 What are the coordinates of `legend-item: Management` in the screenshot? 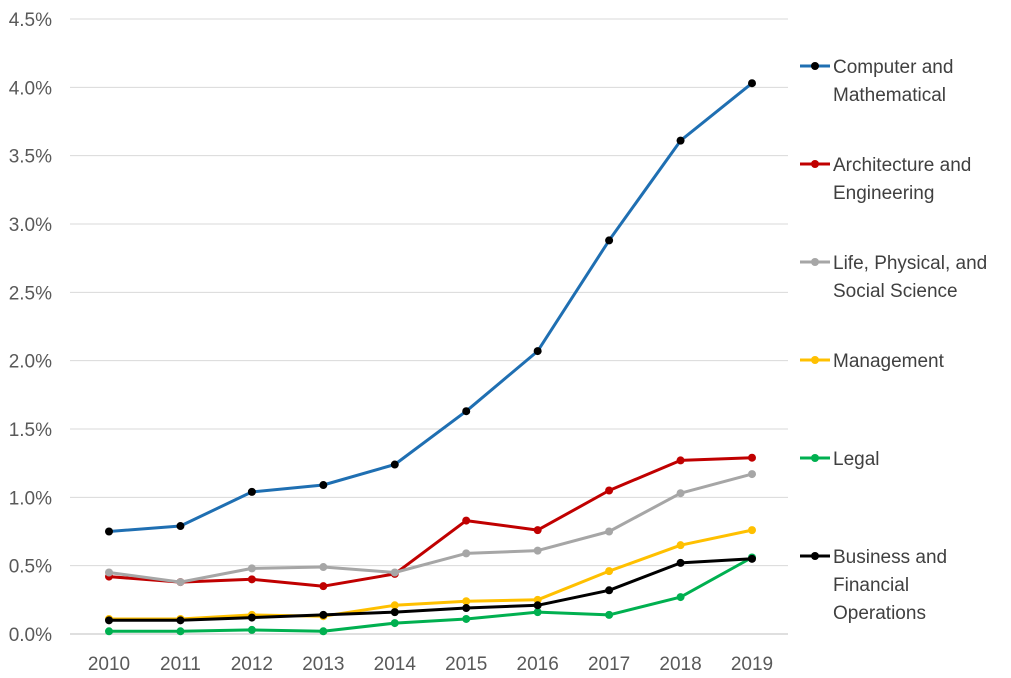 It's located at (872, 361).